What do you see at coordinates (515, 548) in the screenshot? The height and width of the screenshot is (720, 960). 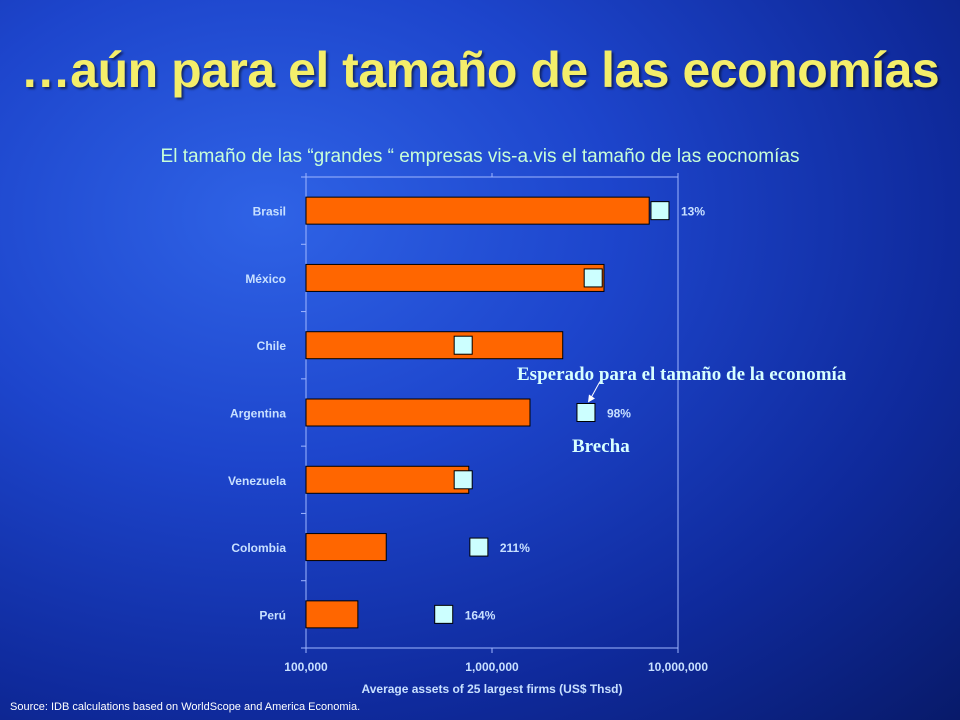 I see `gap-percent-label: 211%` at bounding box center [515, 548].